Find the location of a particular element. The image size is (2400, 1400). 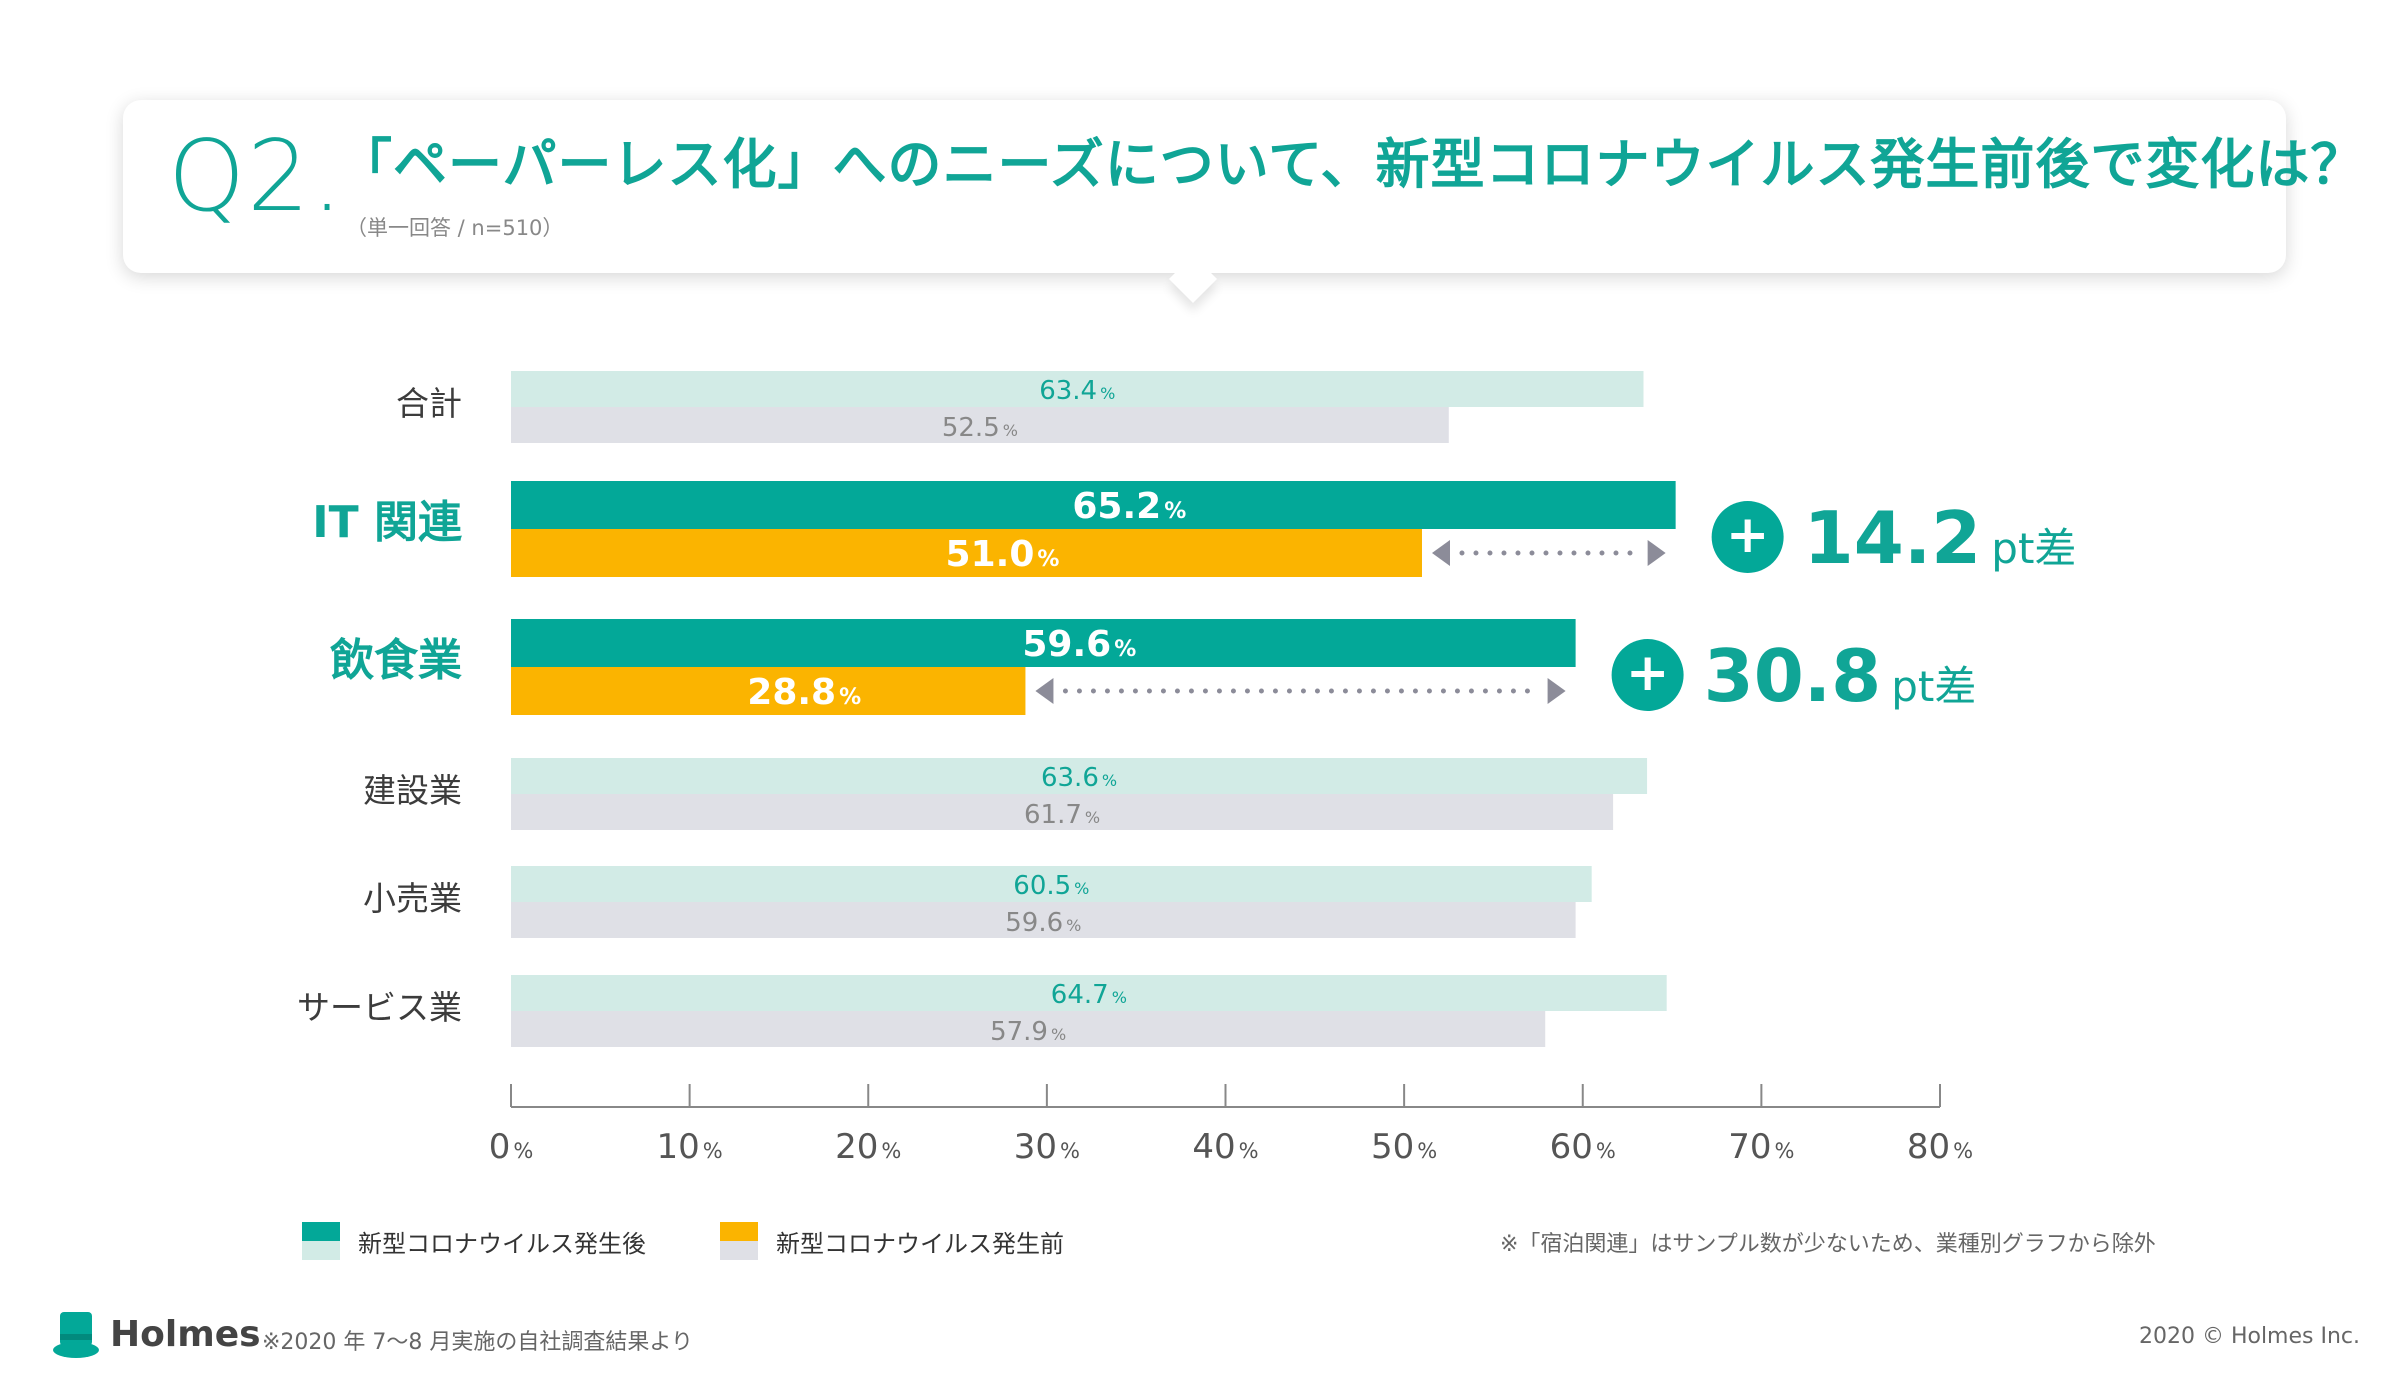

legend-swatch-before is located at coordinates (739, 1241).